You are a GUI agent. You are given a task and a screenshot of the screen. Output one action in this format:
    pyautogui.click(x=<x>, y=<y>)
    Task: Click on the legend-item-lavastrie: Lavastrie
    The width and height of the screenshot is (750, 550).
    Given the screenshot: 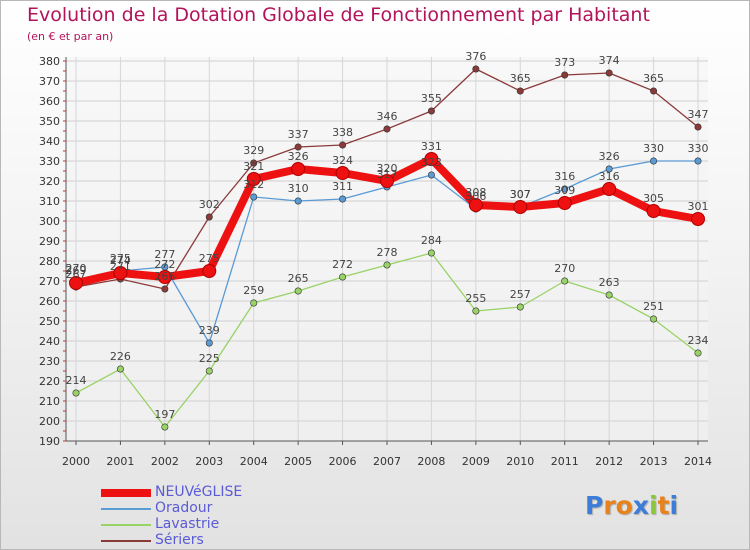 What is the action you would take?
    pyautogui.click(x=201, y=524)
    